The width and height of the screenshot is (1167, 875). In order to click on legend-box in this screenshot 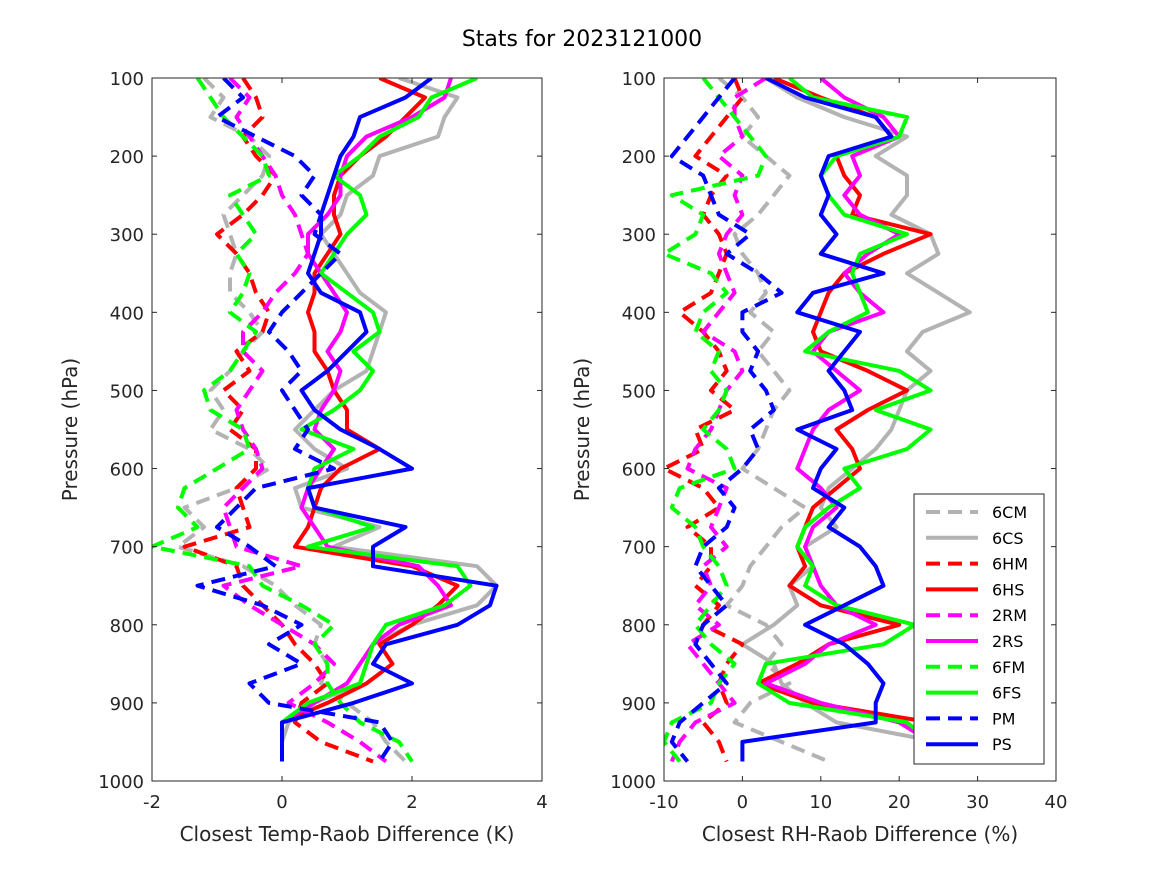, I will do `click(979, 629)`.